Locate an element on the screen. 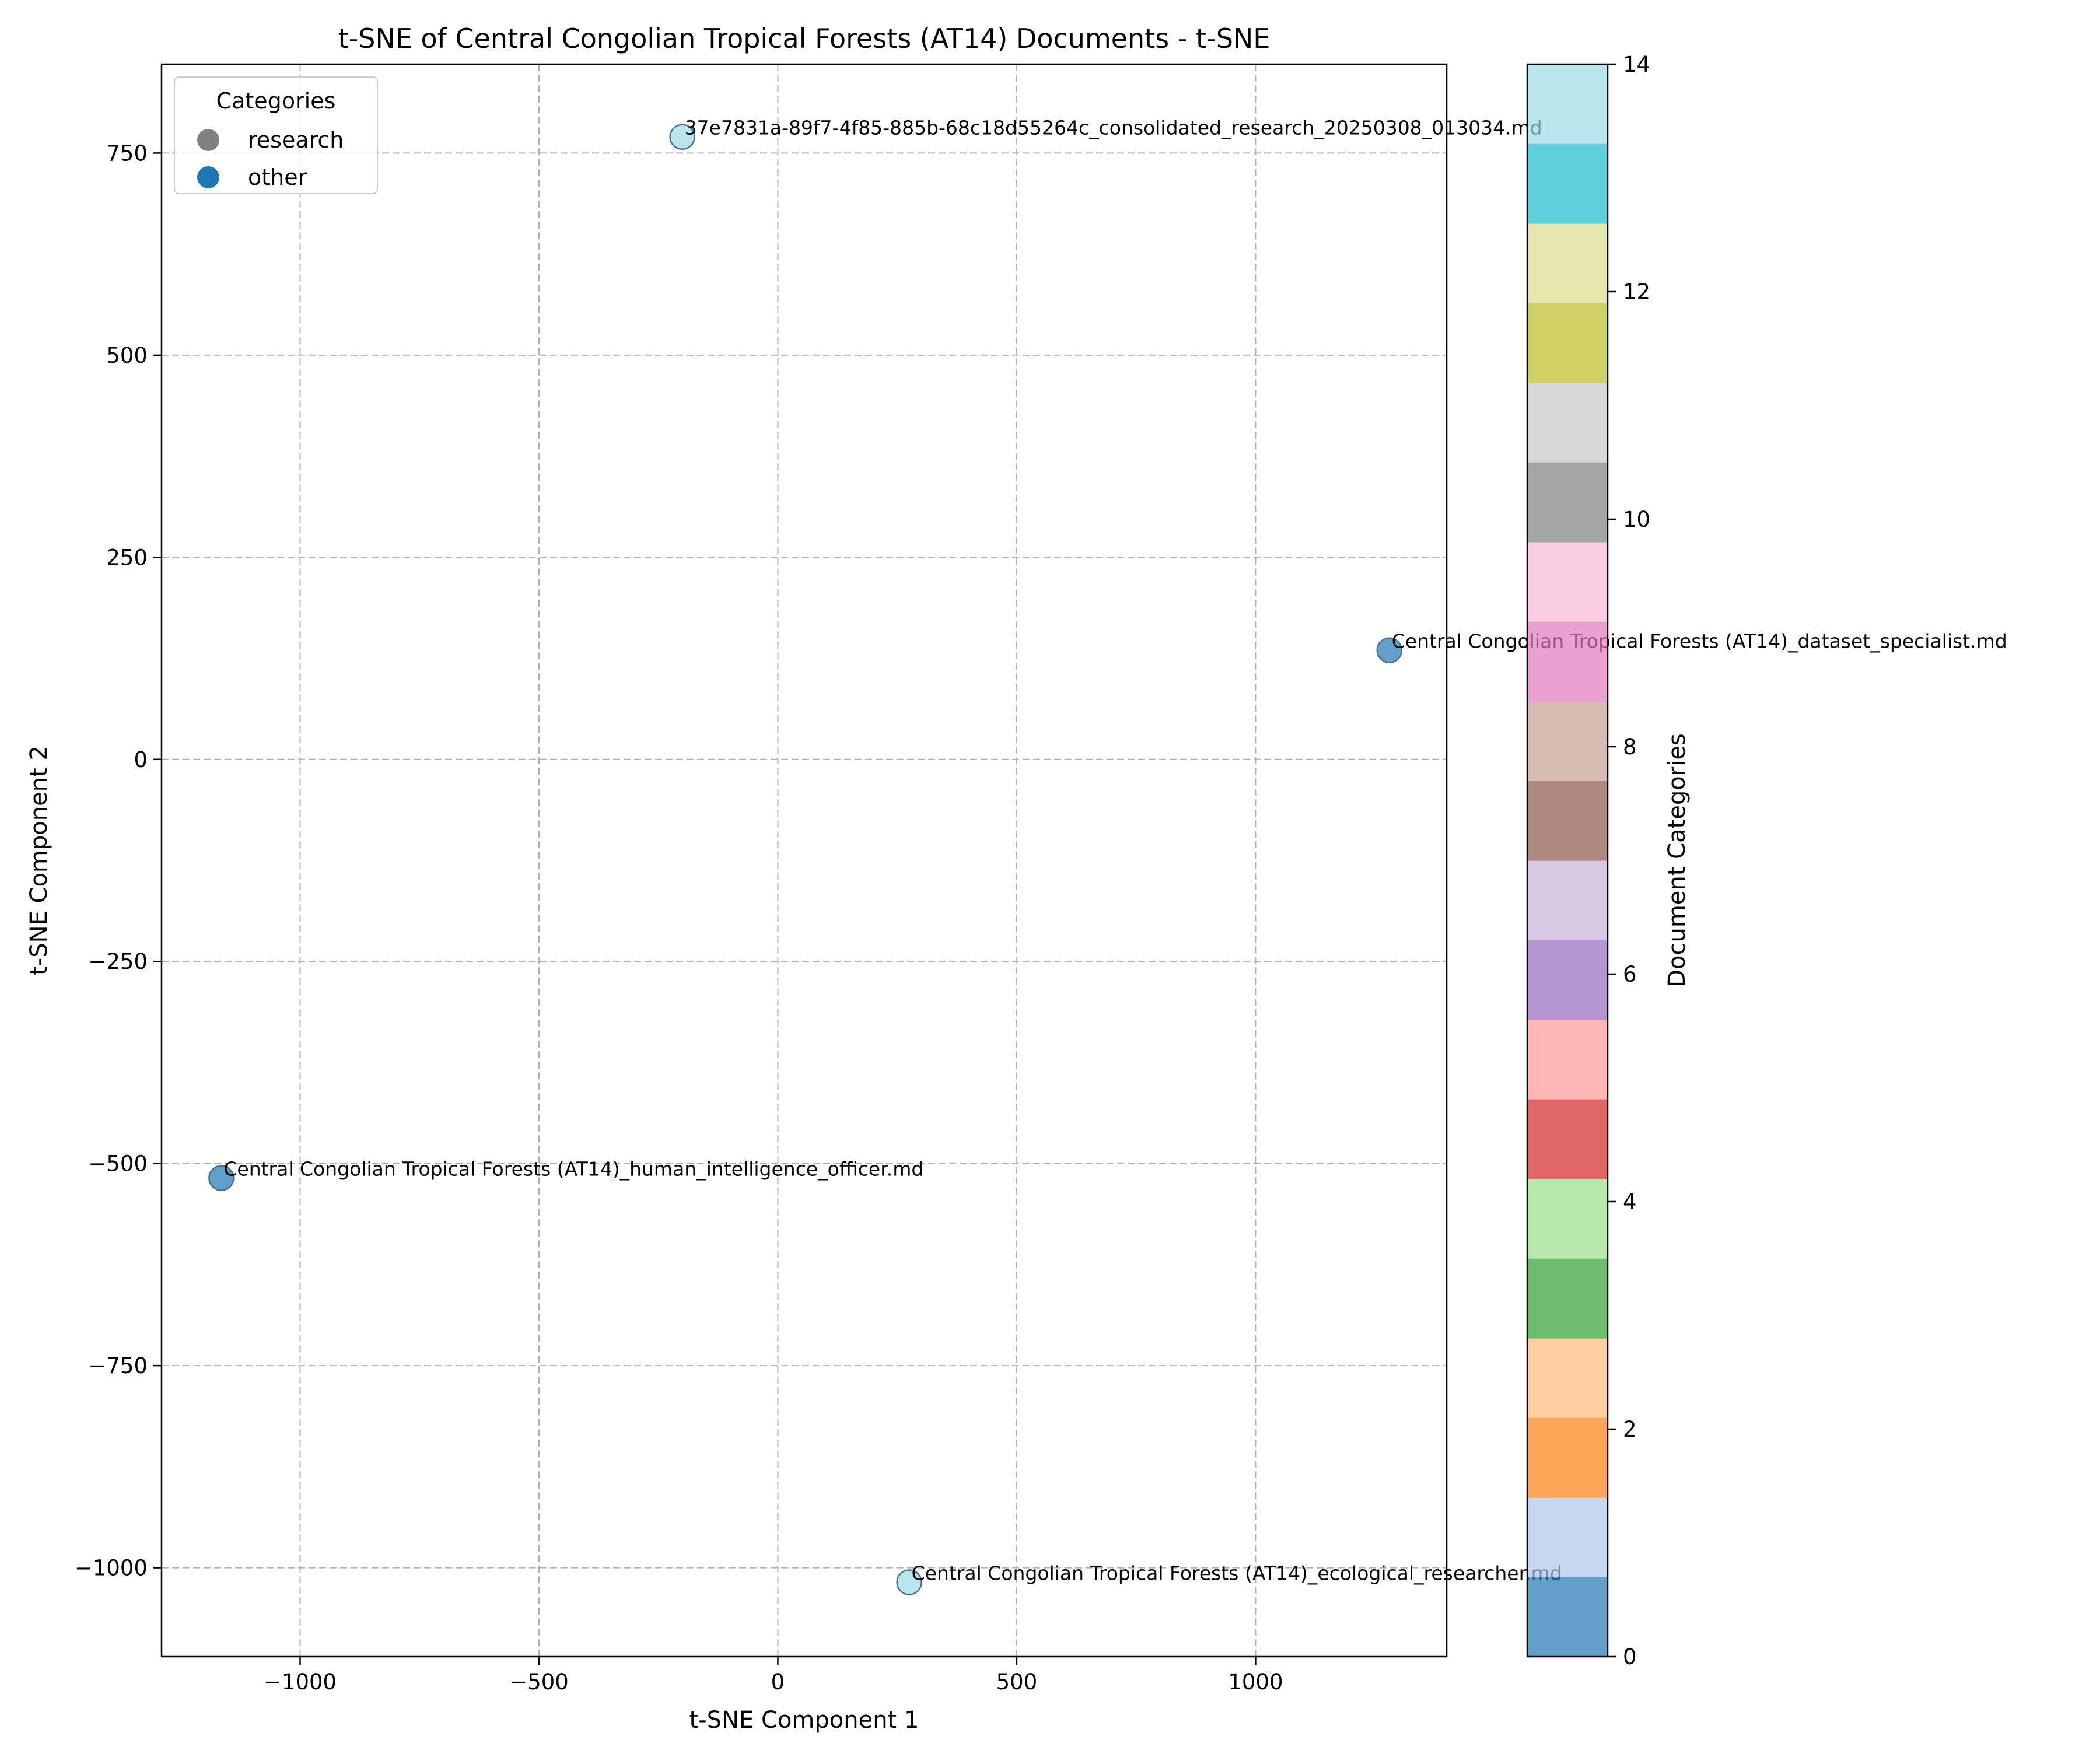  legend-marker-research is located at coordinates (208, 140).